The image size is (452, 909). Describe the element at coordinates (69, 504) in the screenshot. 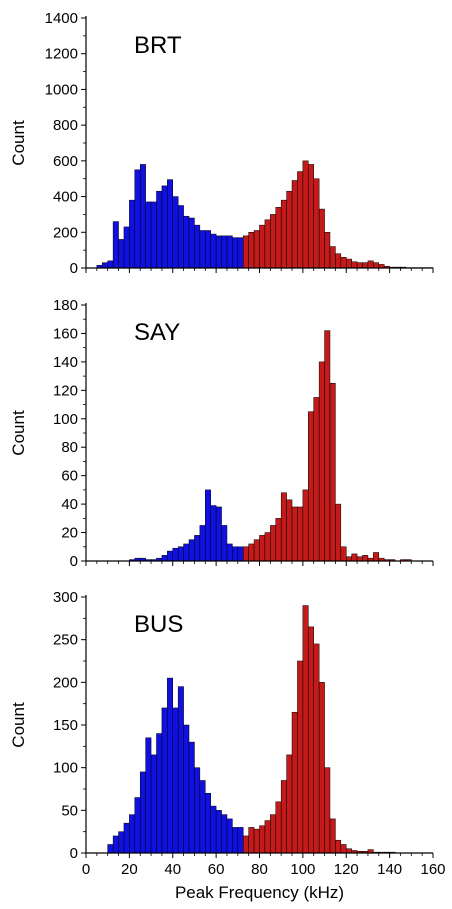

I see `y-tick-label: 40` at that location.